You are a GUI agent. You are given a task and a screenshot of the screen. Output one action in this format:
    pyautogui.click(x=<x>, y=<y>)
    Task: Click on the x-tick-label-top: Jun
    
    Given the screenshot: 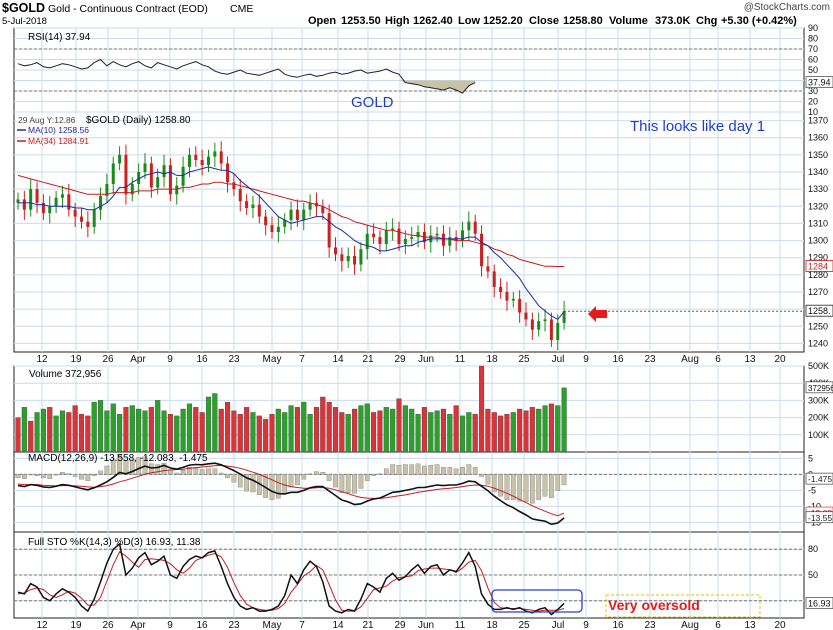 What is the action you would take?
    pyautogui.click(x=426, y=359)
    